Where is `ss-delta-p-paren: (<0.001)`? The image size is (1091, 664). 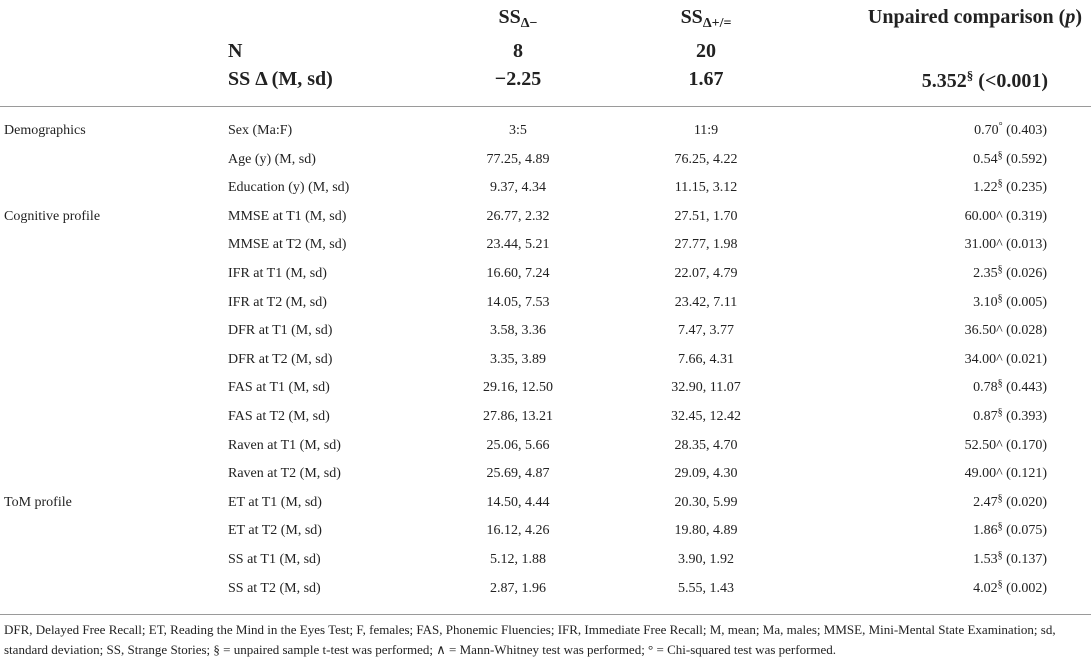 ss-delta-p-paren: (<0.001) is located at coordinates (1010, 81).